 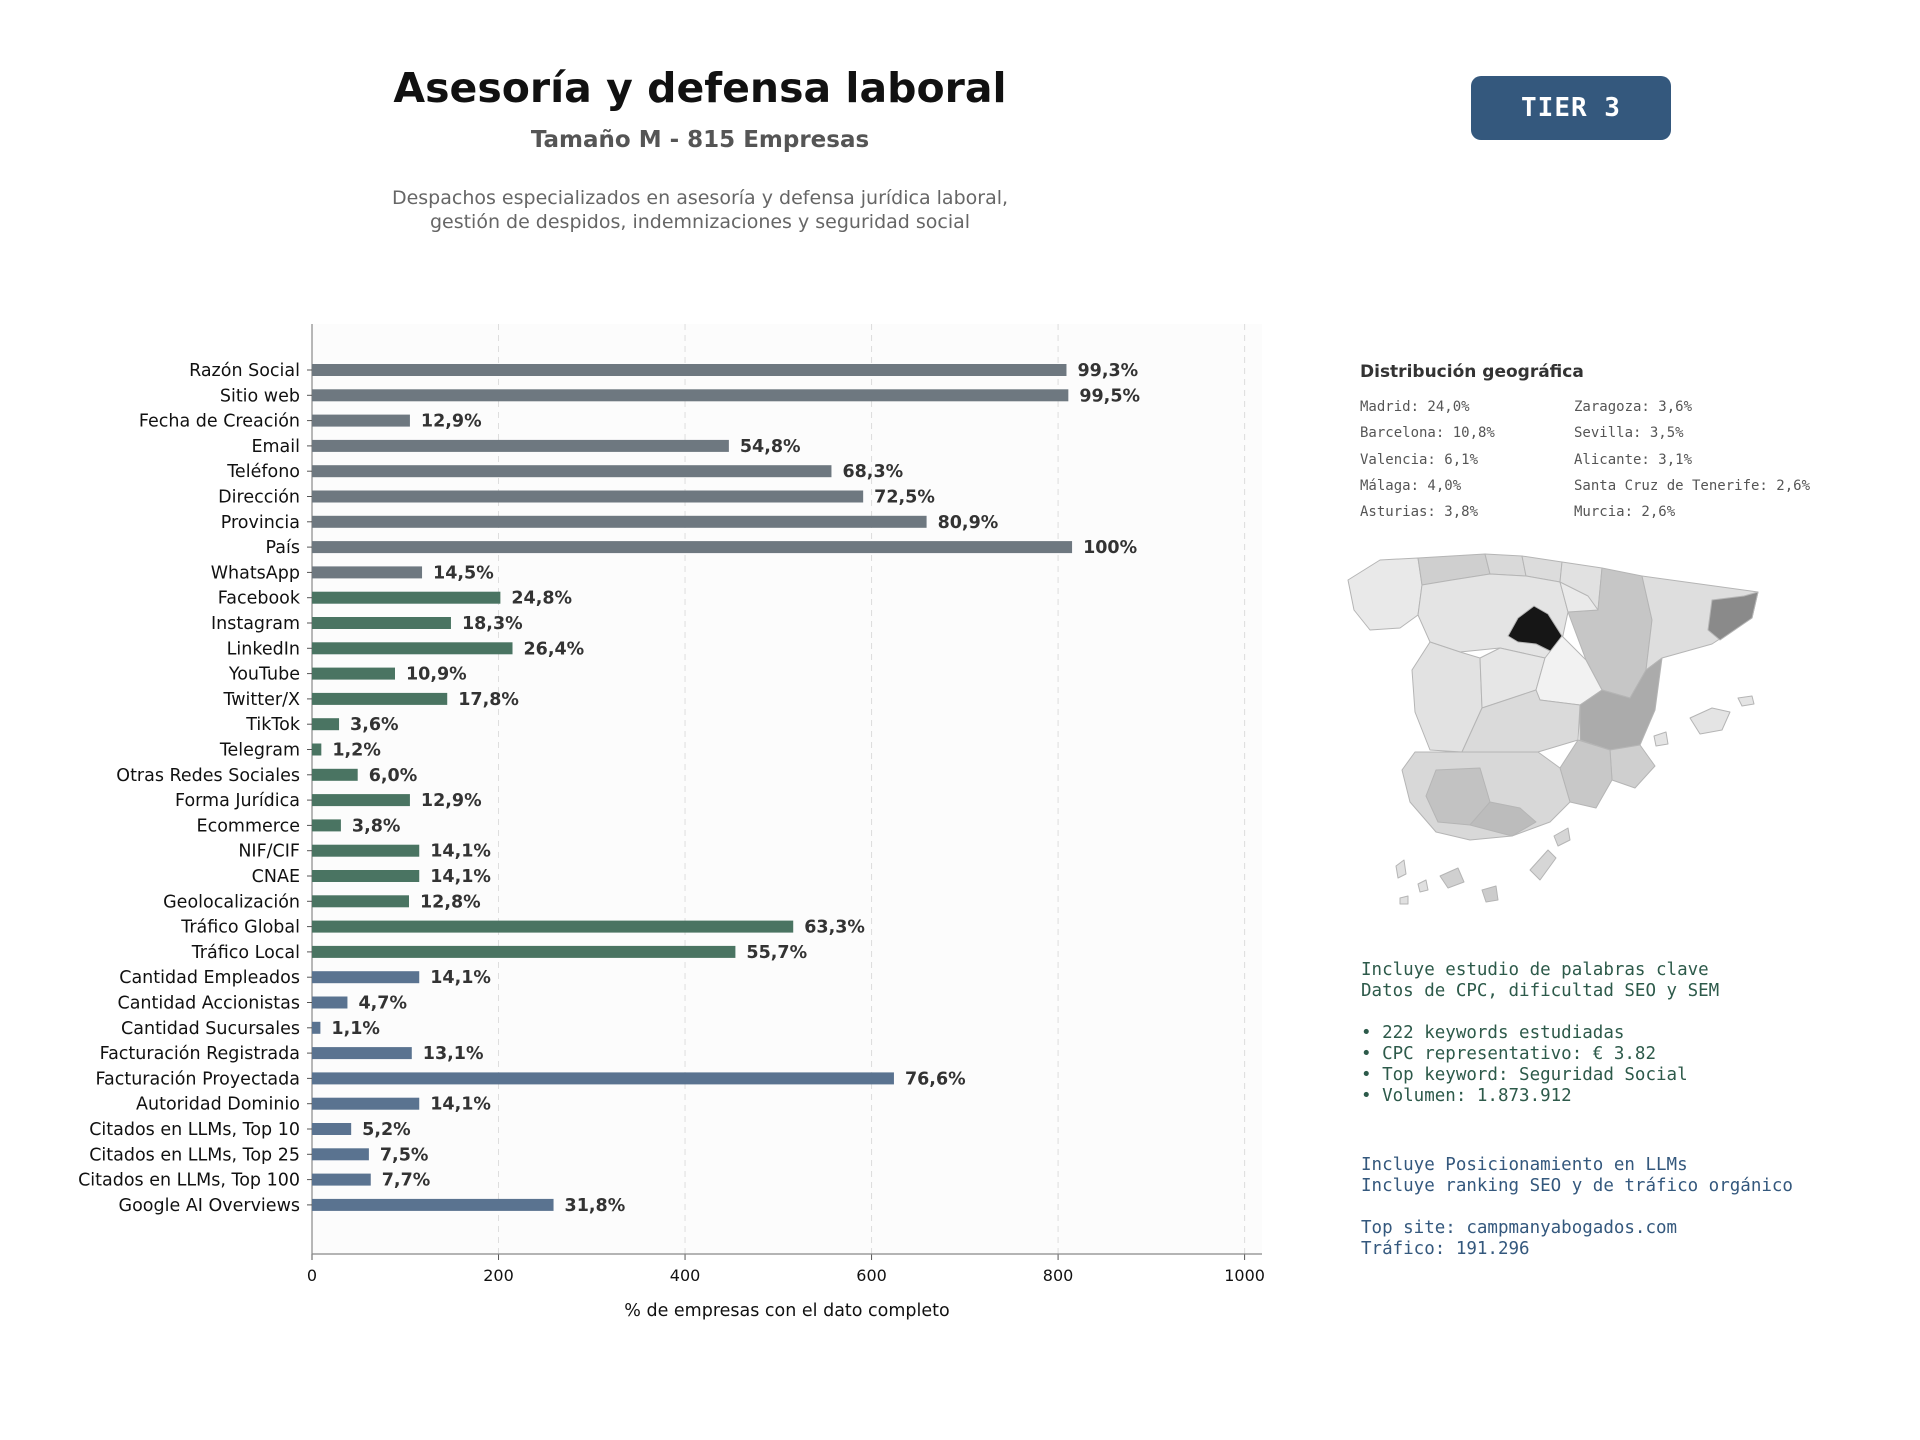 I want to click on data-label: 14,5%, so click(x=463, y=573).